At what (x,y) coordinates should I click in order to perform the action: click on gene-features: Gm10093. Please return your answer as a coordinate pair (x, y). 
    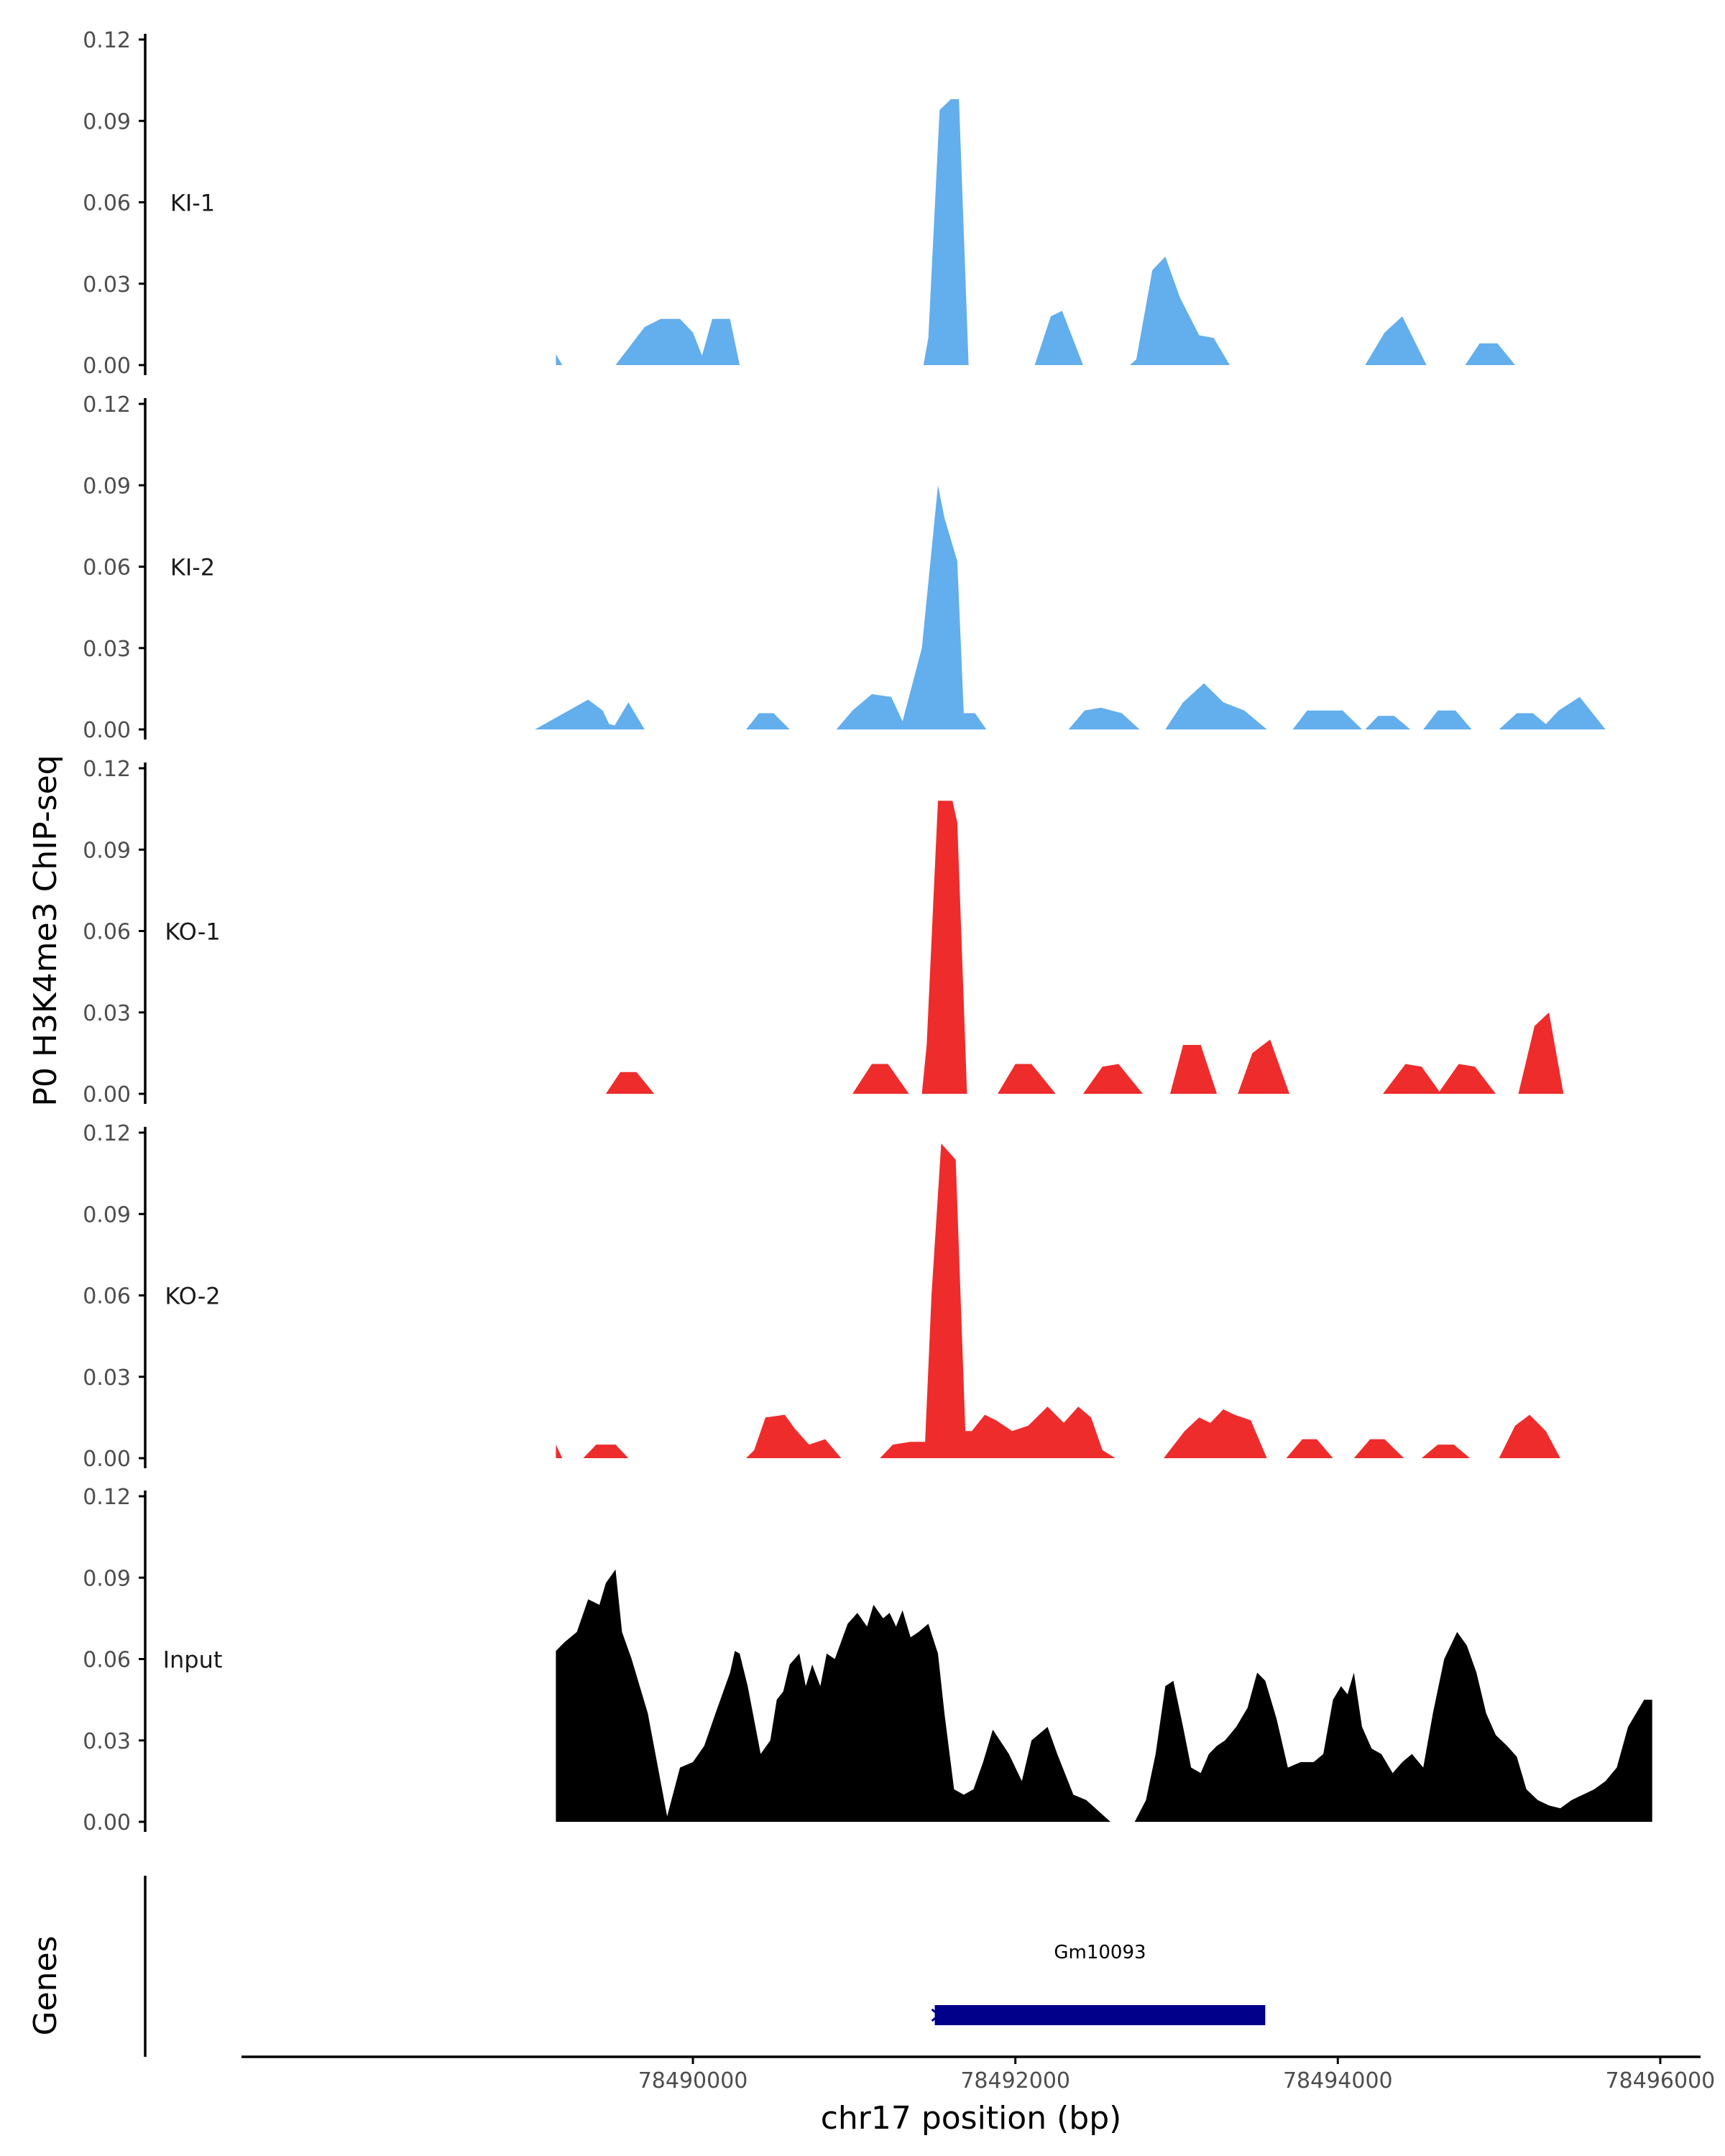
    Looking at the image, I should click on (1098, 1984).